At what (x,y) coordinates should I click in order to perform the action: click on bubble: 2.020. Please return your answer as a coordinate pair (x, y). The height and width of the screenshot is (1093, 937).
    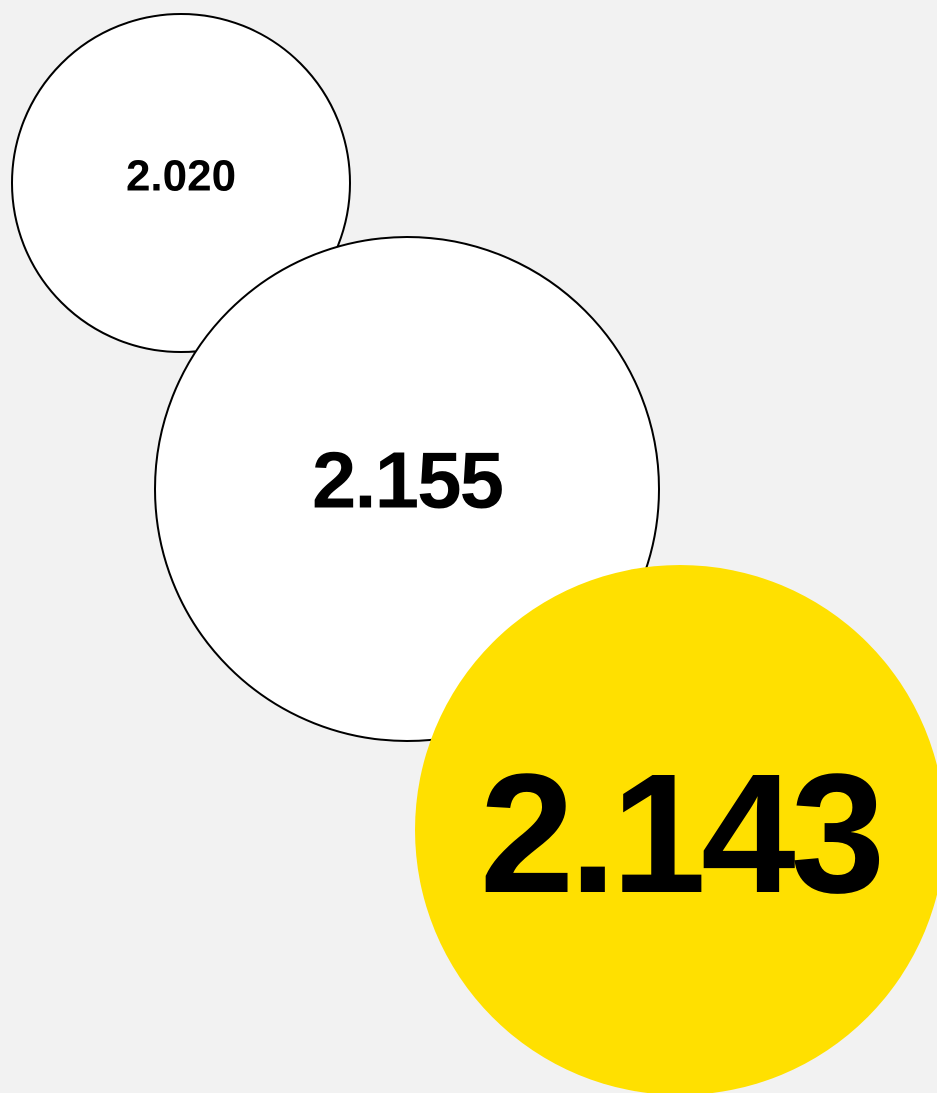
    Looking at the image, I should click on (181, 183).